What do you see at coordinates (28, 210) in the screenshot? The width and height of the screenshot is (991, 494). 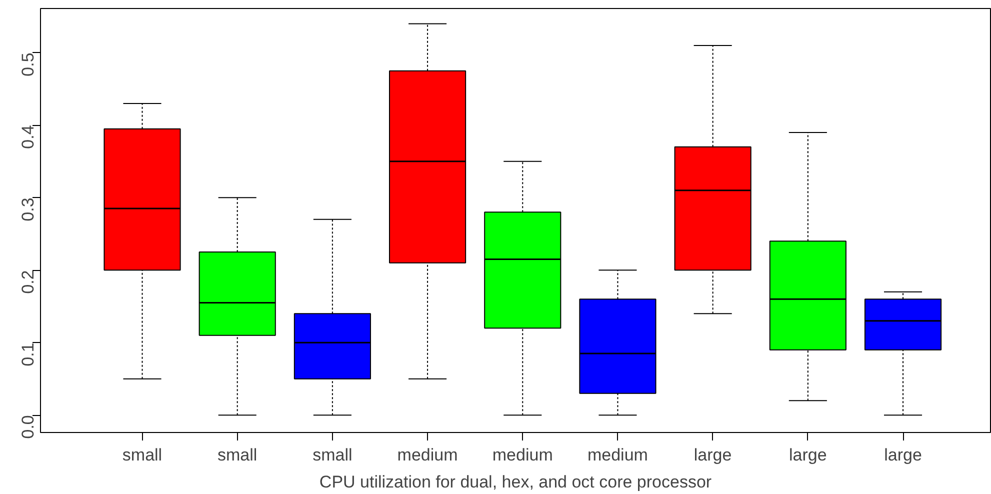 I see `y-tick-label: 0.3` at bounding box center [28, 210].